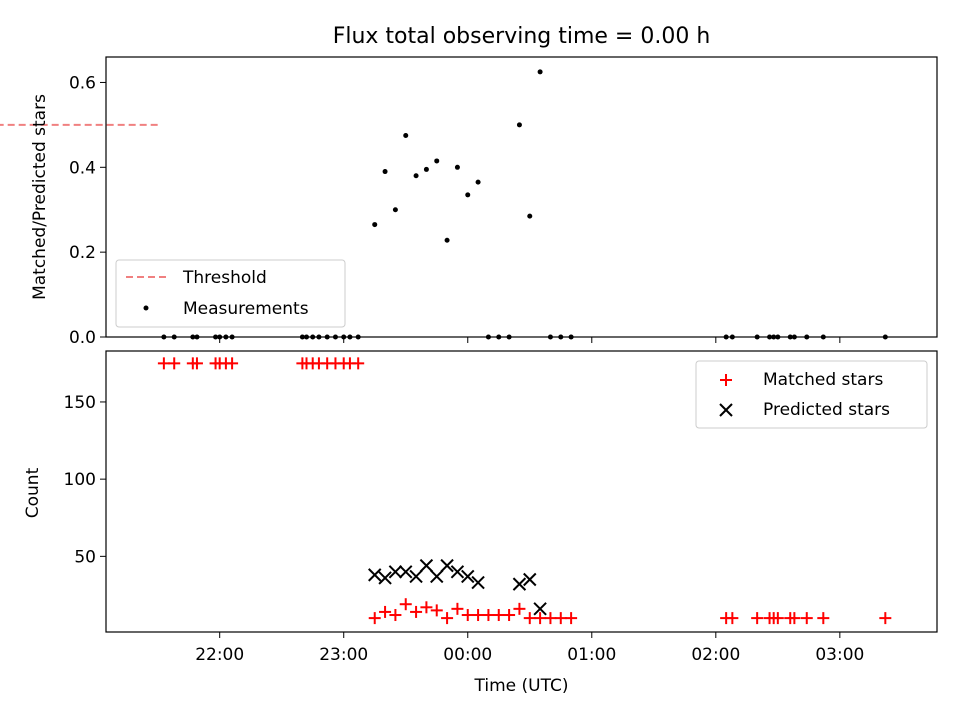 Image resolution: width=960 pixels, height=720 pixels. Describe the element at coordinates (146, 308) in the screenshot. I see `measurements-legend-swatch` at that location.